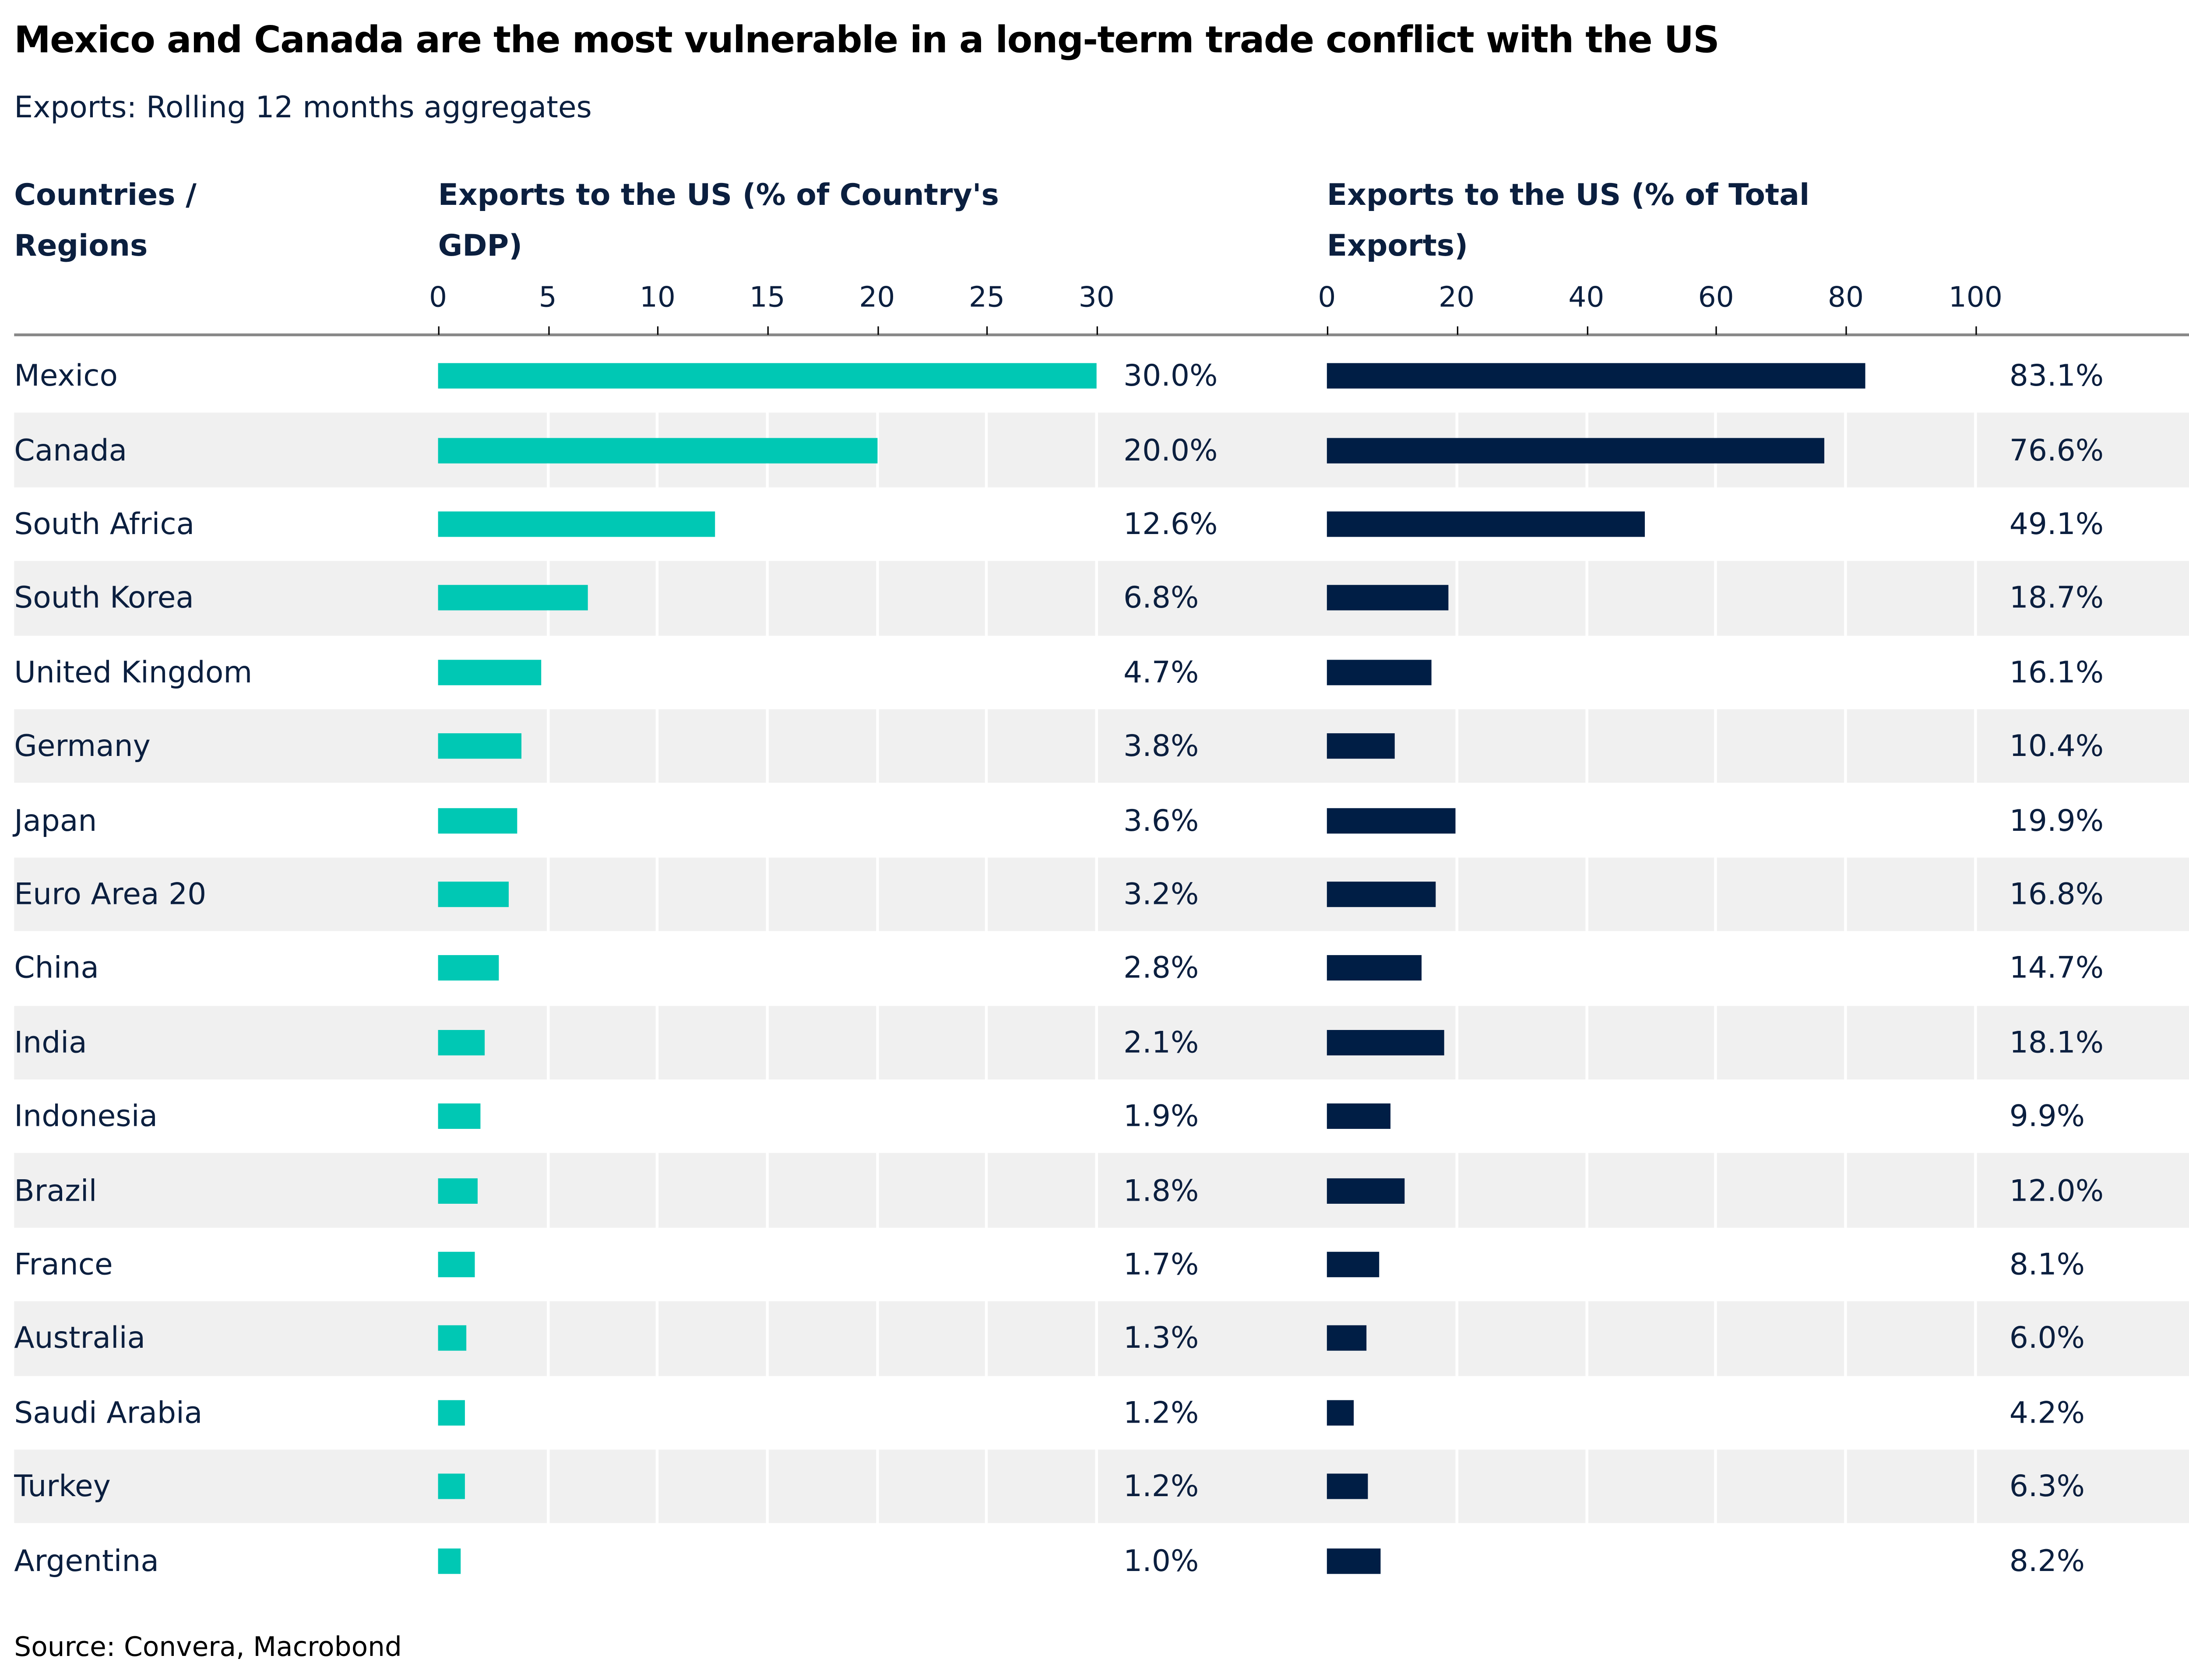 The height and width of the screenshot is (1680, 2189). Describe the element at coordinates (2057, 746) in the screenshot. I see `data-label: 10.4%` at that location.